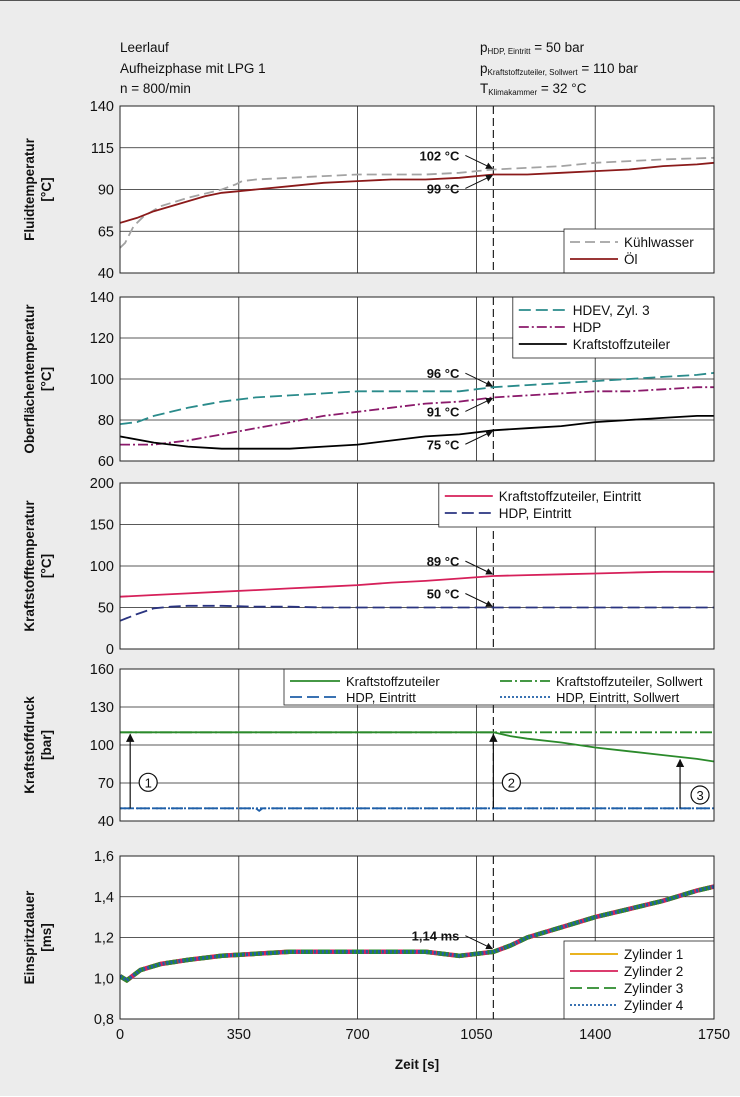 The width and height of the screenshot is (740, 1097). What do you see at coordinates (436, 936) in the screenshot?
I see `annotation-label: 1,14 ms` at bounding box center [436, 936].